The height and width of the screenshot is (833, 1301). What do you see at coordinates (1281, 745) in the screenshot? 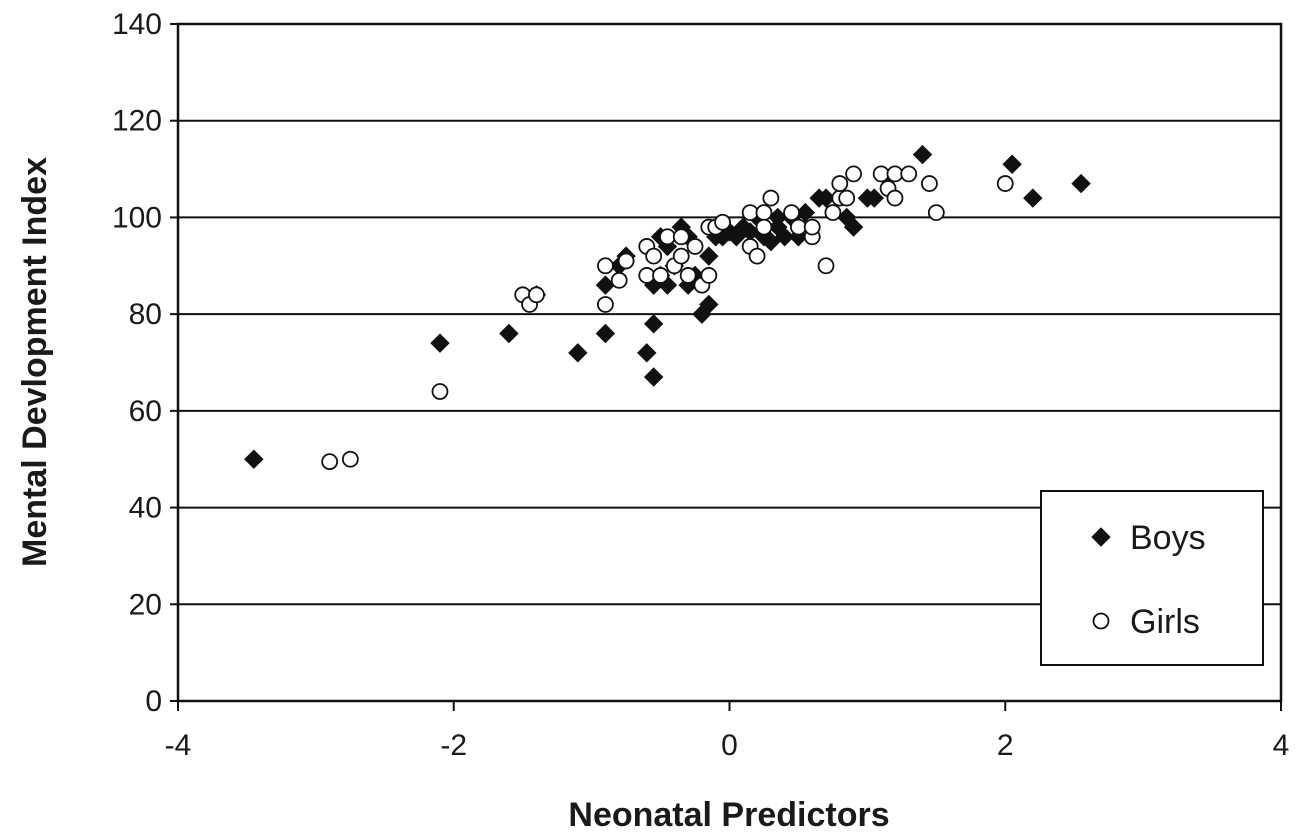
I see `x-tick-label: 4` at bounding box center [1281, 745].